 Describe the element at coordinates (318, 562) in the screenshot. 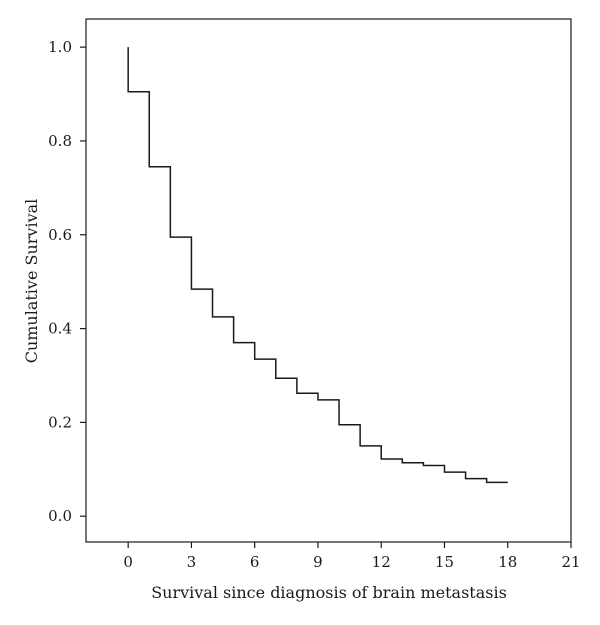

I see `x-tick-label: 9` at that location.